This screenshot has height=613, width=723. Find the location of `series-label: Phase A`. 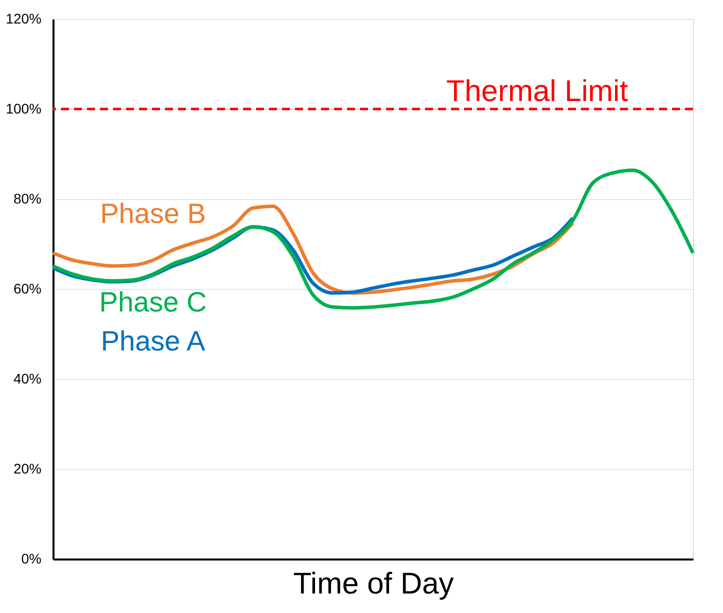

series-label: Phase A is located at coordinates (153, 341).